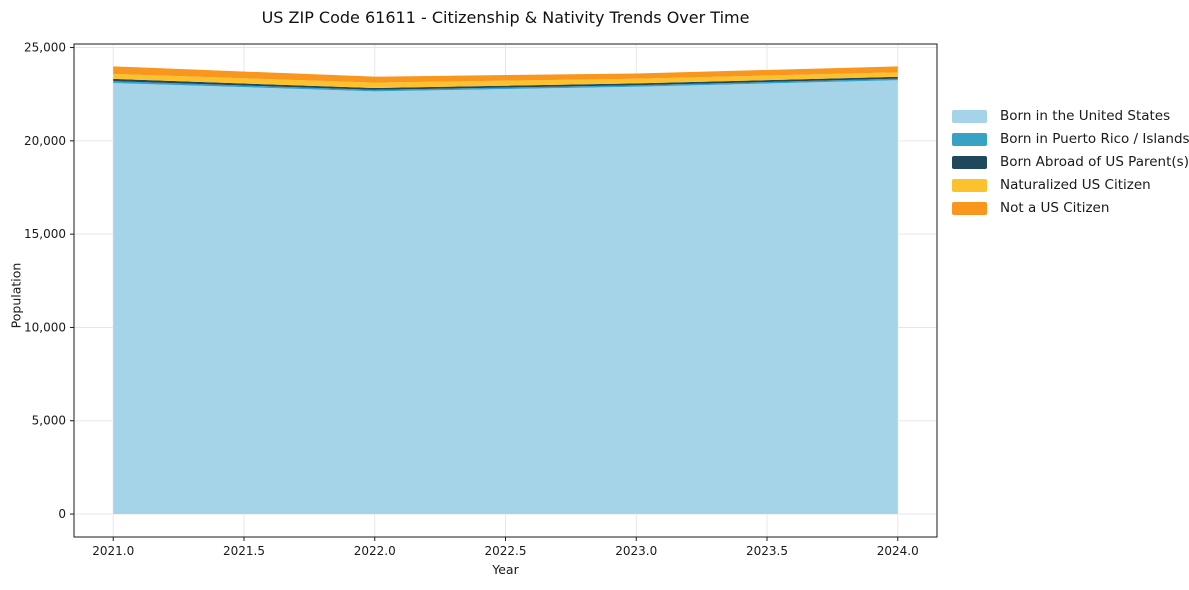 The height and width of the screenshot is (590, 1189). I want to click on y-tick-label: 5,000, so click(49, 421).